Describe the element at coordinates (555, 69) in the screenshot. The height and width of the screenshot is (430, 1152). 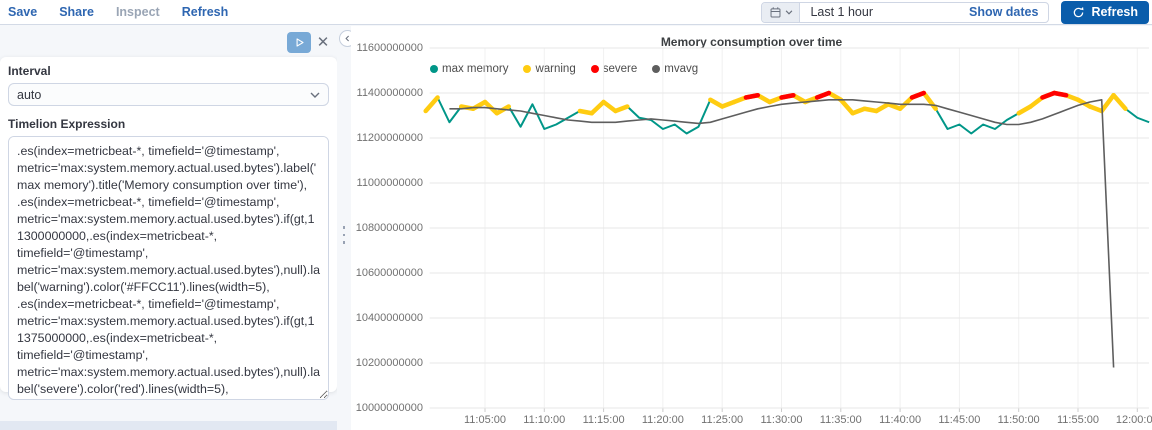
I see `legend-label: warning` at that location.